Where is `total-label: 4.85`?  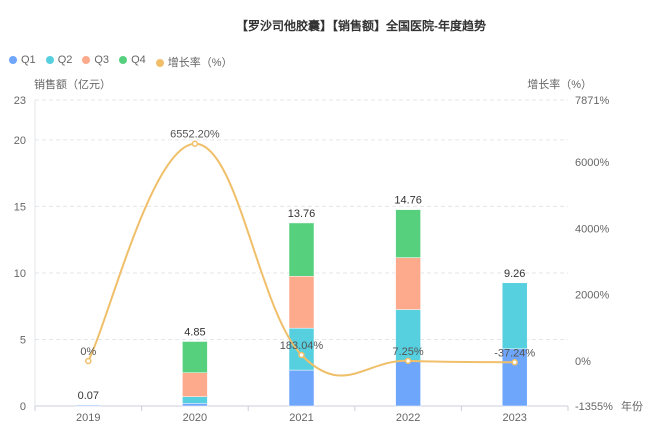
total-label: 4.85 is located at coordinates (194, 332).